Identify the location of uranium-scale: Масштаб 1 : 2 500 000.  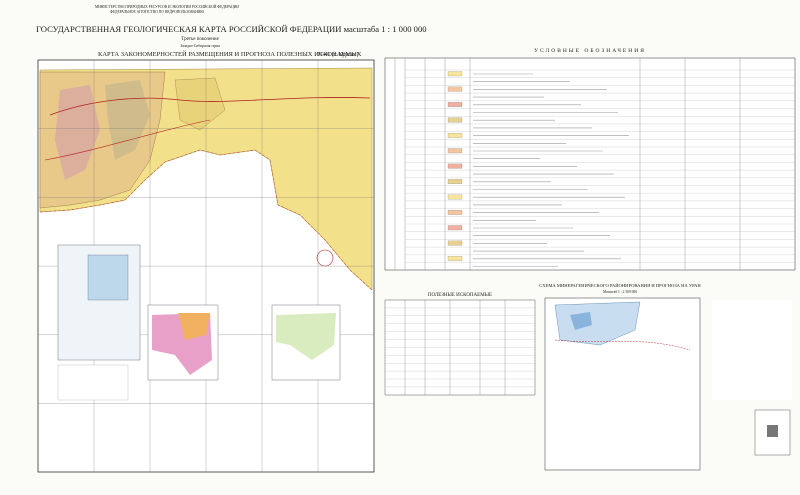
(620, 292).